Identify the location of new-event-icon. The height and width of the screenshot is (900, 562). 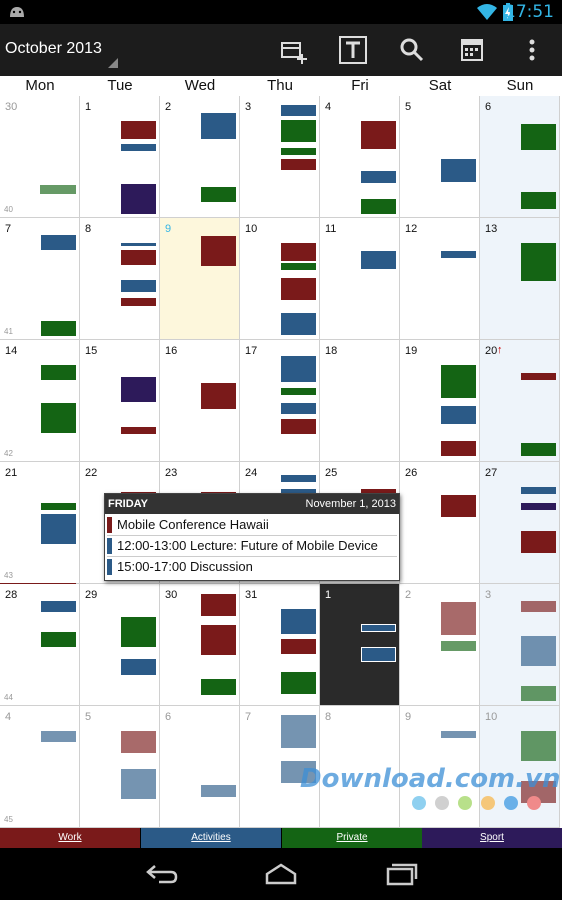
(294, 50).